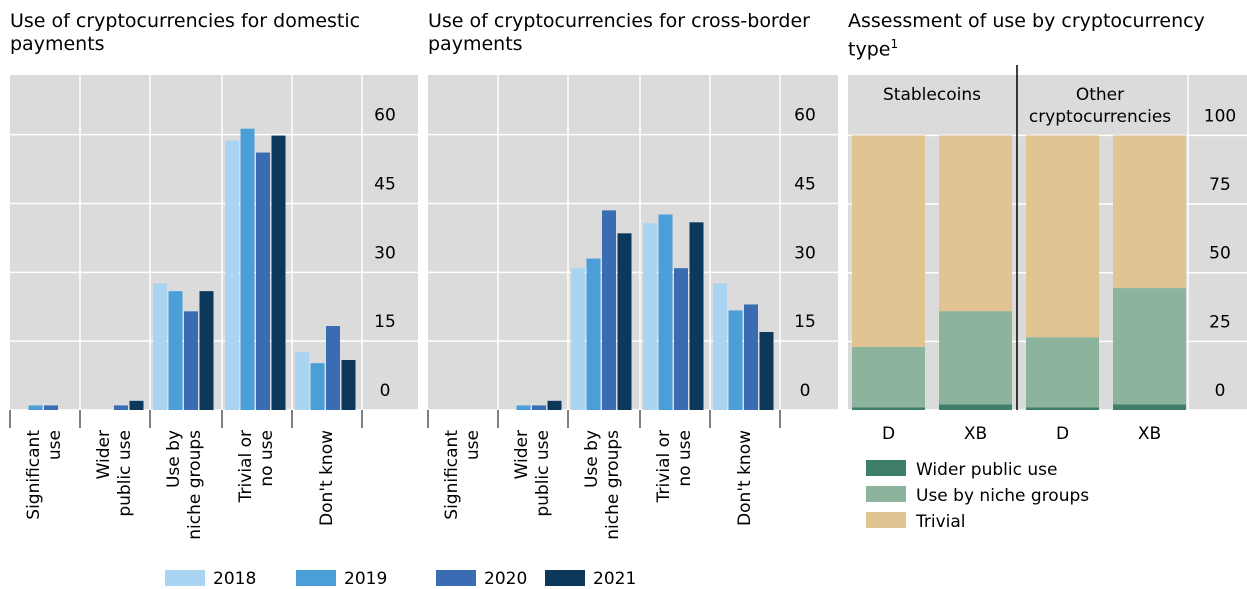 The width and height of the screenshot is (1247, 589). What do you see at coordinates (940, 522) in the screenshot?
I see `legend-label: Trivial` at bounding box center [940, 522].